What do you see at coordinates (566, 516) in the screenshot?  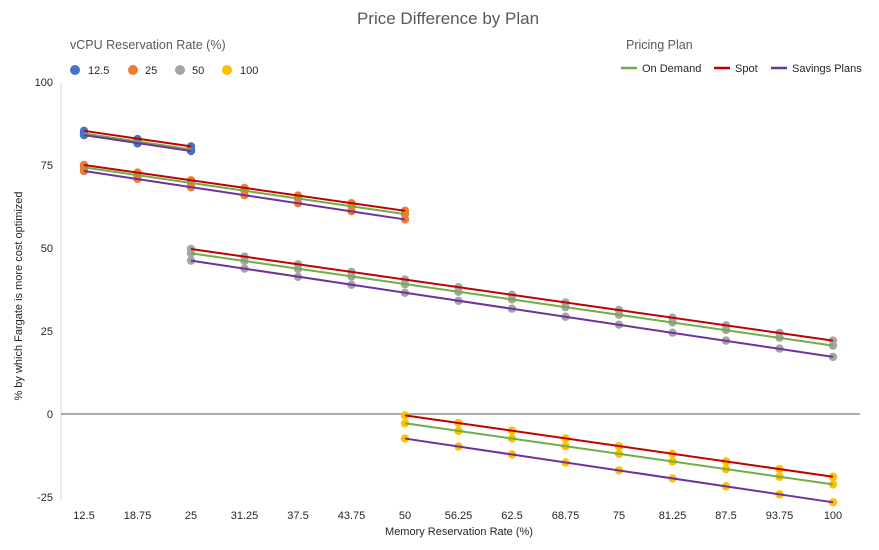 I see `x-tick-label: 68.75` at bounding box center [566, 516].